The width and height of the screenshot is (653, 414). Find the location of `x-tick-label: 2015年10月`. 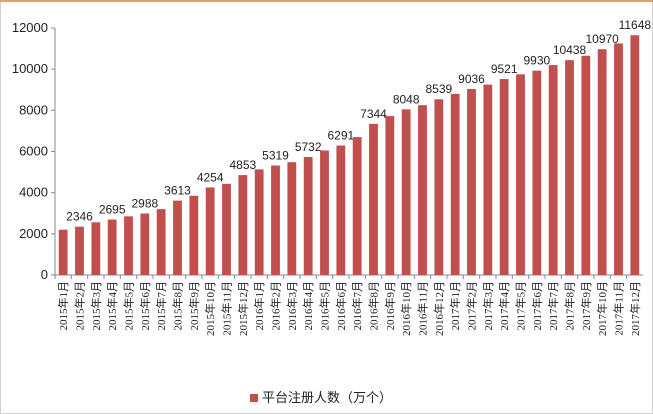

x-tick-label: 2015年10月 is located at coordinates (210, 308).